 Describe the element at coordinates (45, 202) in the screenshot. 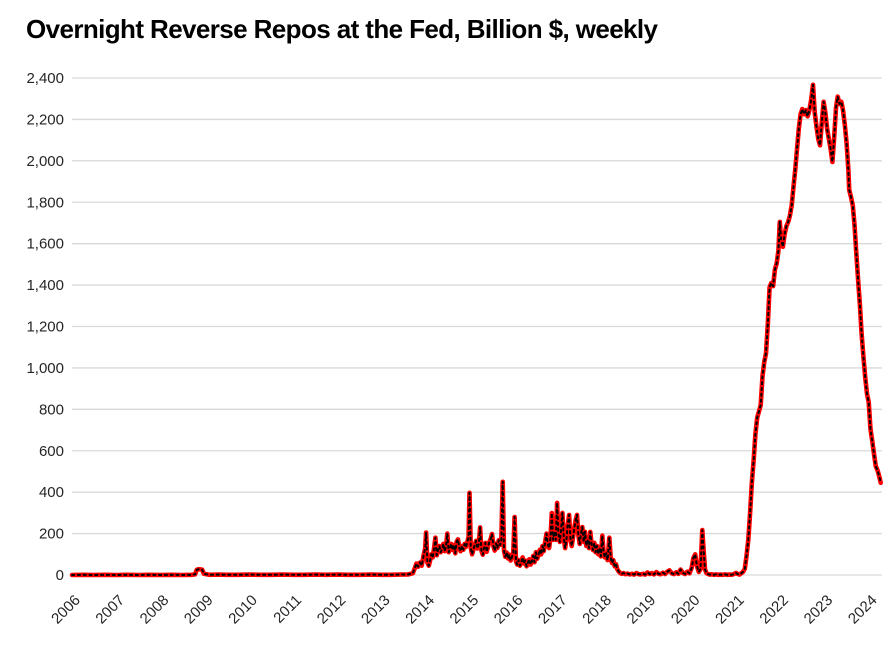

I see `y-tick-label: 1,800` at that location.